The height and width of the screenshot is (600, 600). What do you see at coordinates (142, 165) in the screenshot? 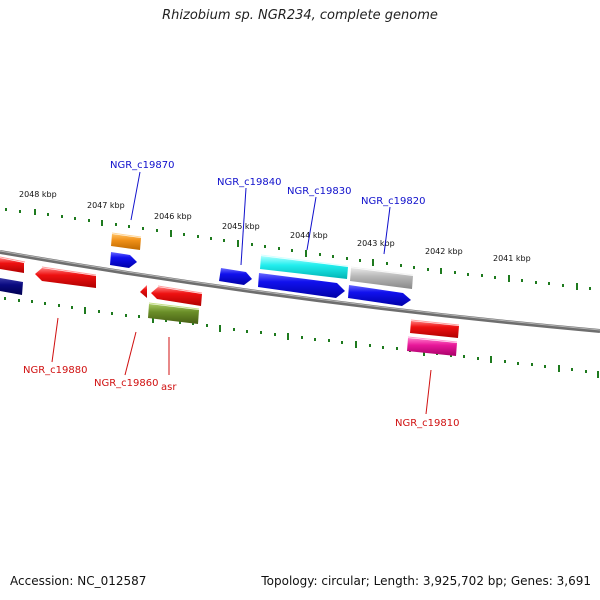
I see `gene-label-ngr-c19870: NGR_c19870` at bounding box center [142, 165].